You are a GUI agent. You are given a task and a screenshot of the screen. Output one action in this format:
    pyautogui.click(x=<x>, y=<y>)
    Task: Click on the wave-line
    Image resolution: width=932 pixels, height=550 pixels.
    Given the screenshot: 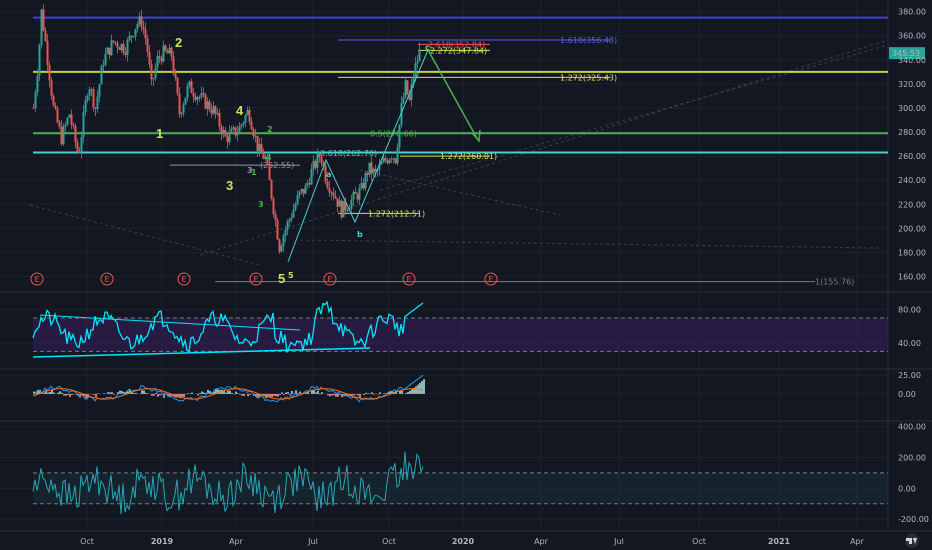 What is the action you would take?
    pyautogui.click(x=358, y=156)
    